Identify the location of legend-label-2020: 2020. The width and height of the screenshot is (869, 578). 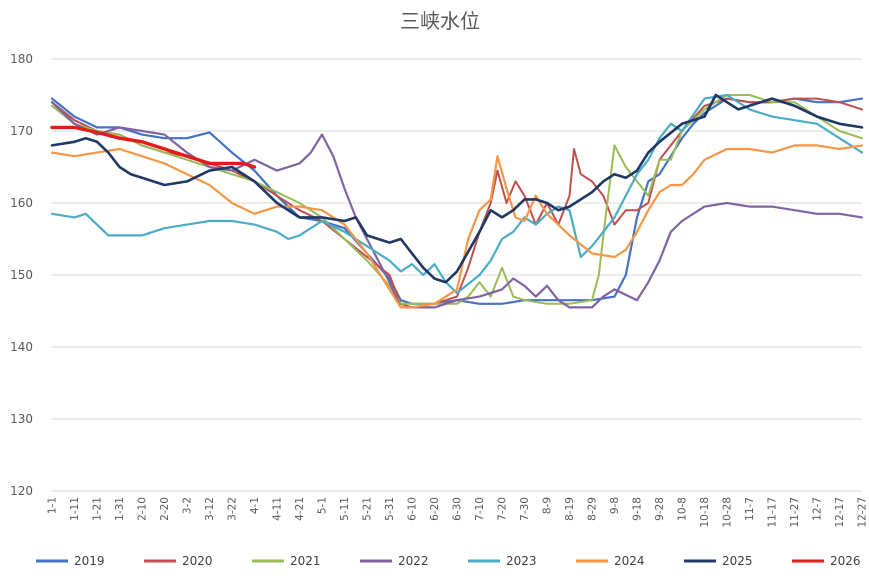
(197, 561).